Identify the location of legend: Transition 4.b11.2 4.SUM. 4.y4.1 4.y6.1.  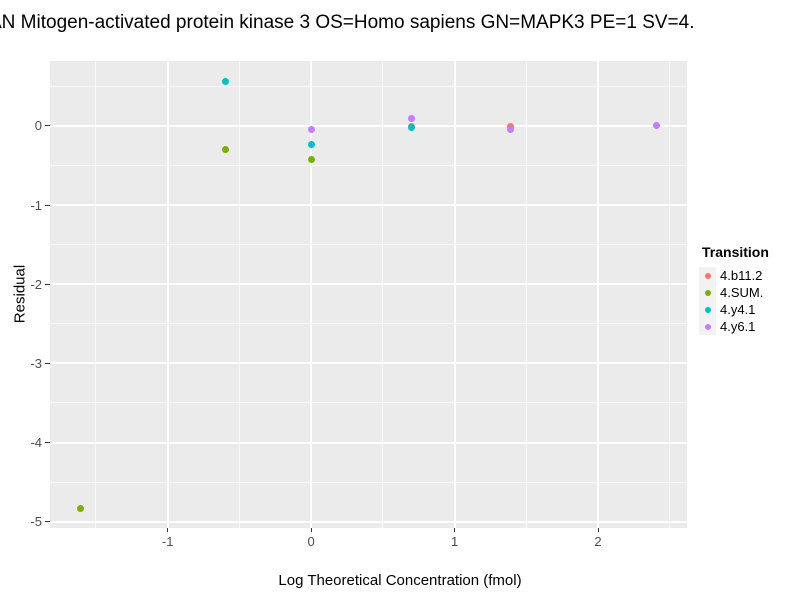
(734, 289).